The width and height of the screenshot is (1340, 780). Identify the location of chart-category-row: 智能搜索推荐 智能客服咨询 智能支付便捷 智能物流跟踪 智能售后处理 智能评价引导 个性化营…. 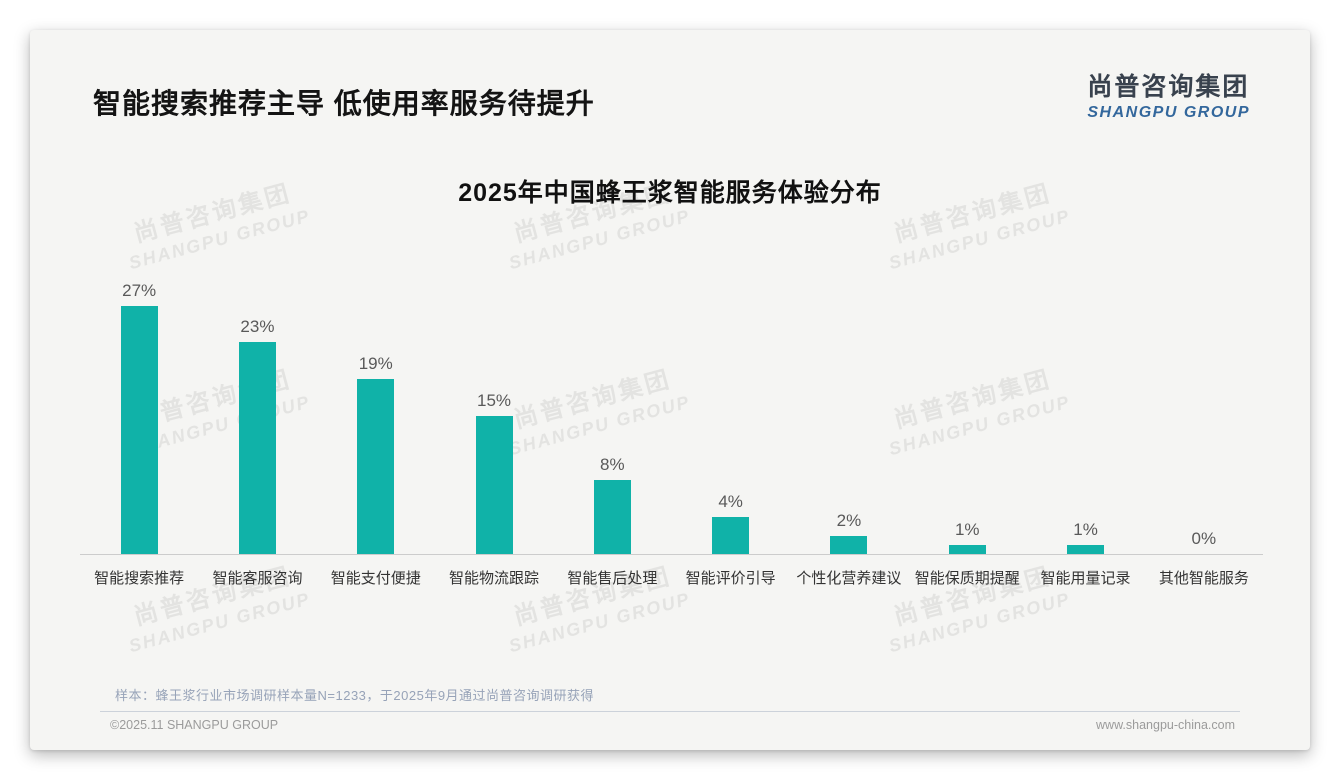
(671, 577).